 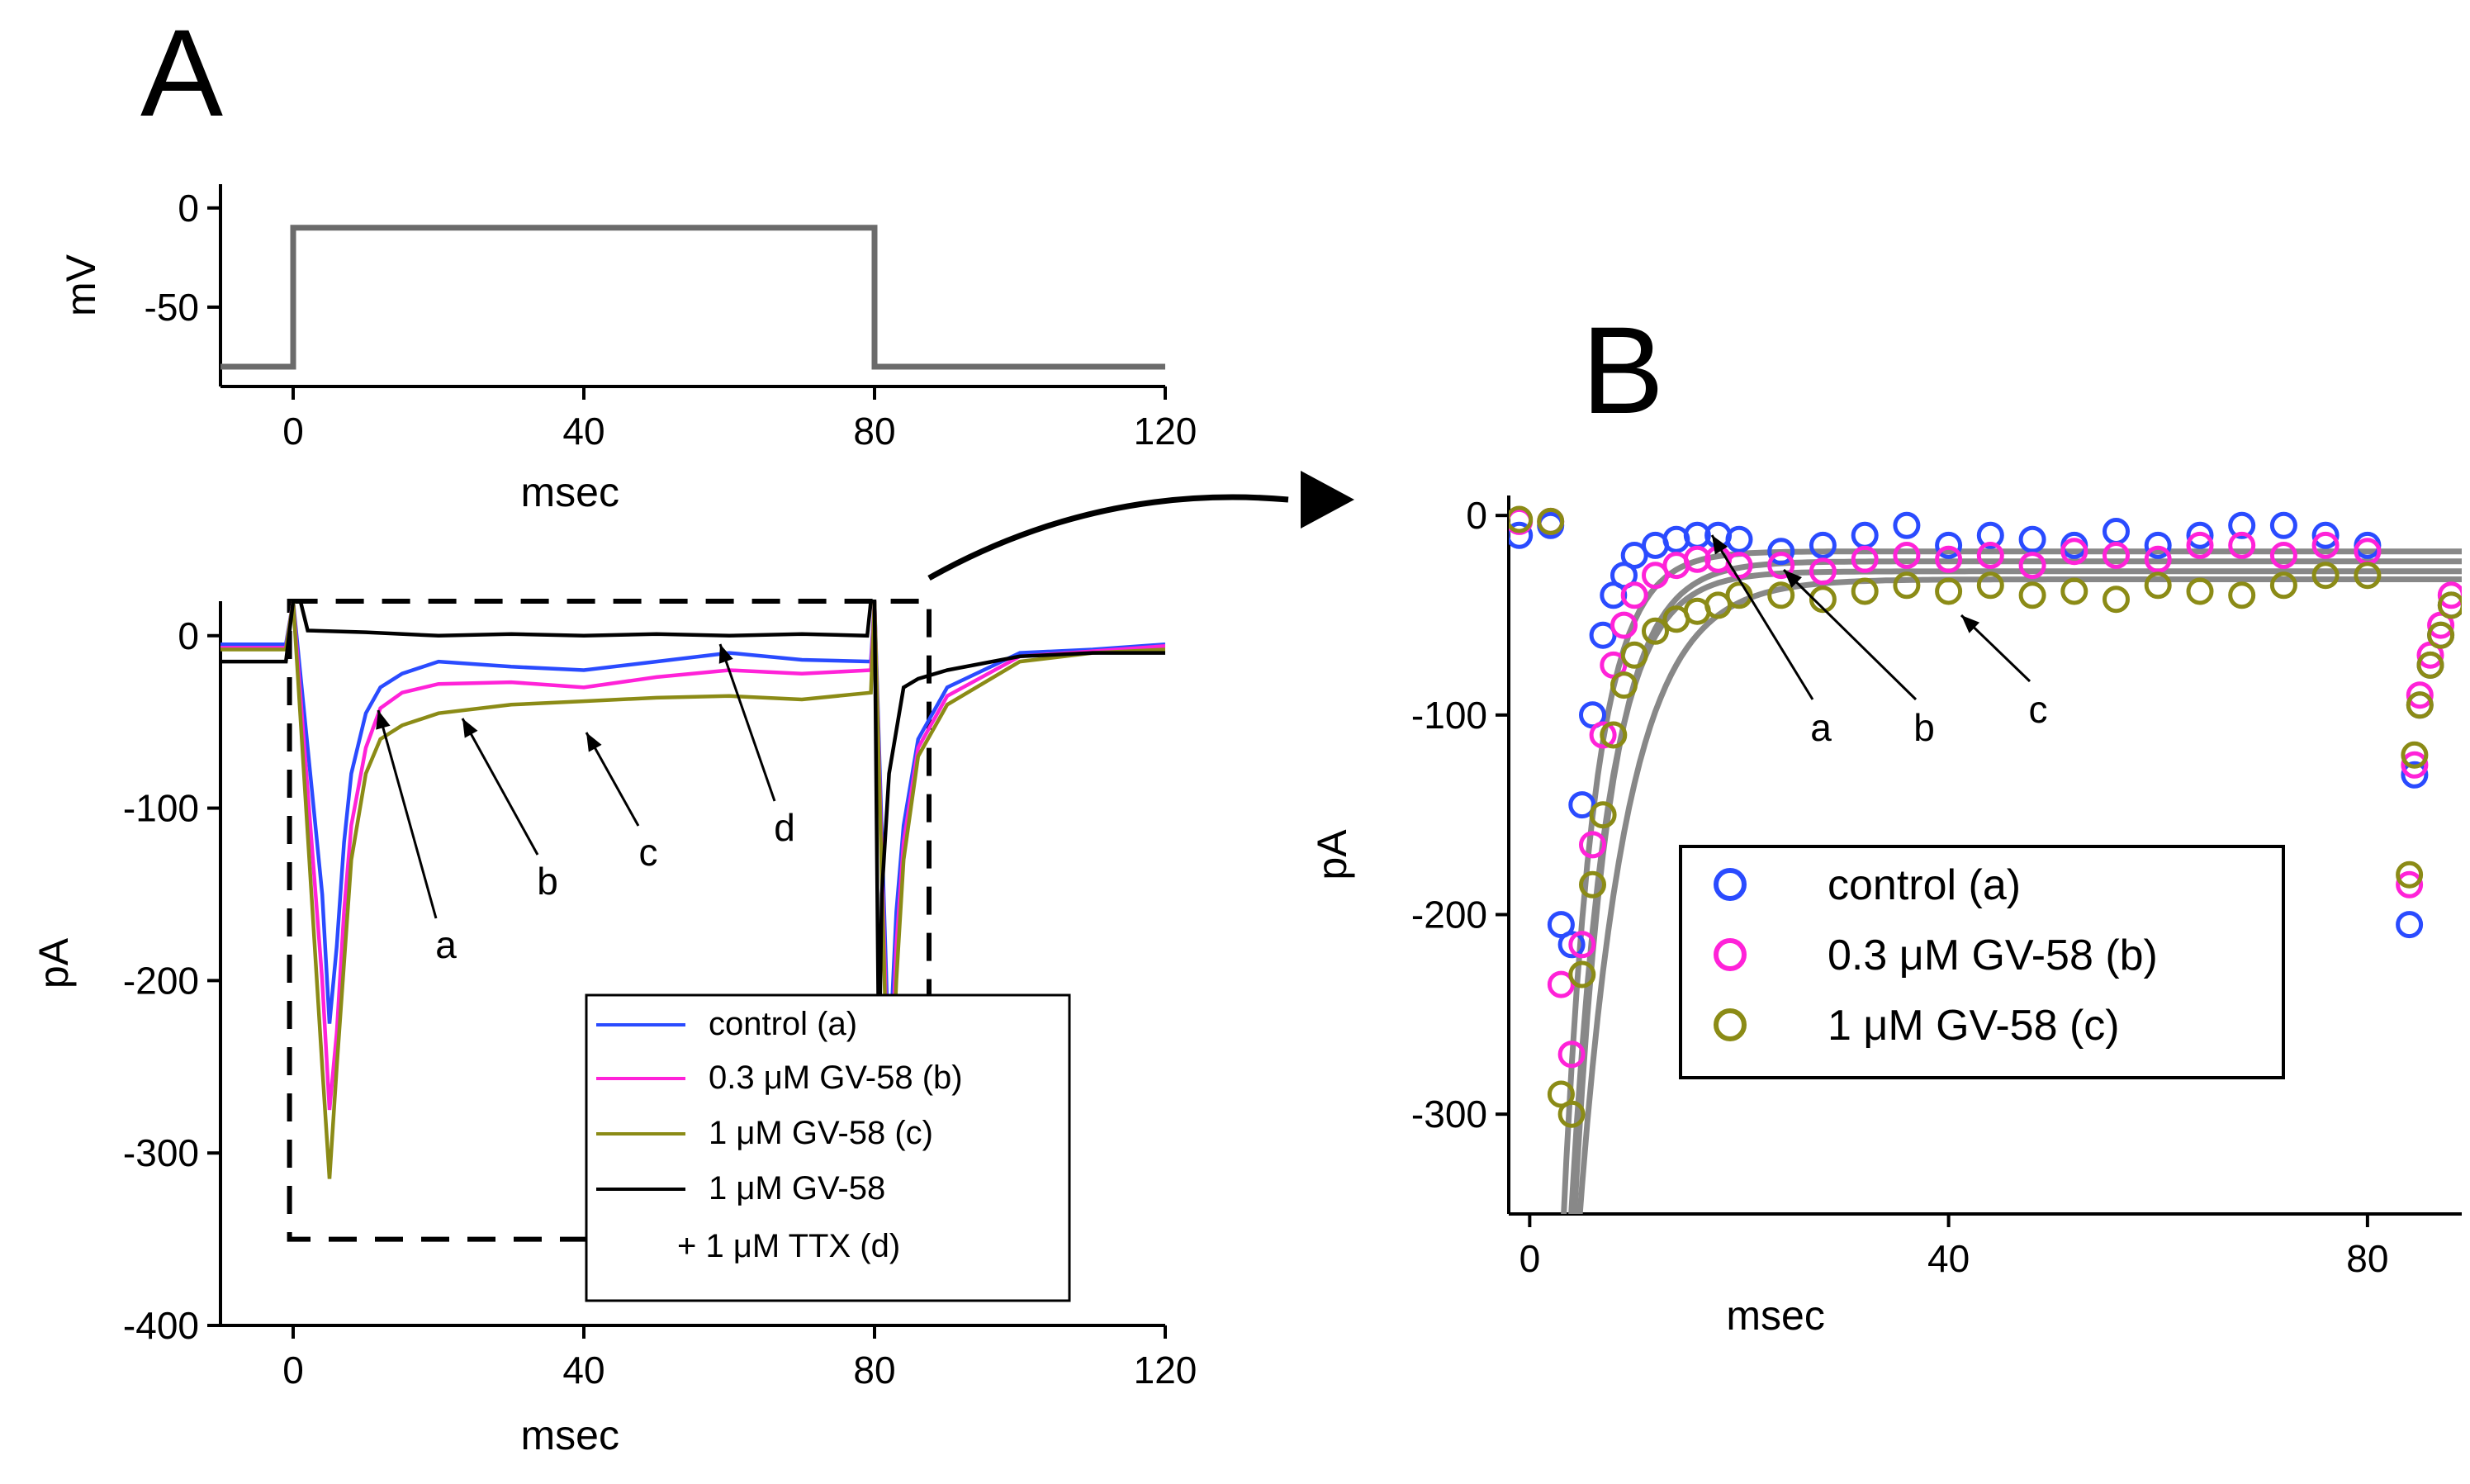 What do you see at coordinates (583, 1370) in the screenshot?
I see `current-x-tick-label: 40` at bounding box center [583, 1370].